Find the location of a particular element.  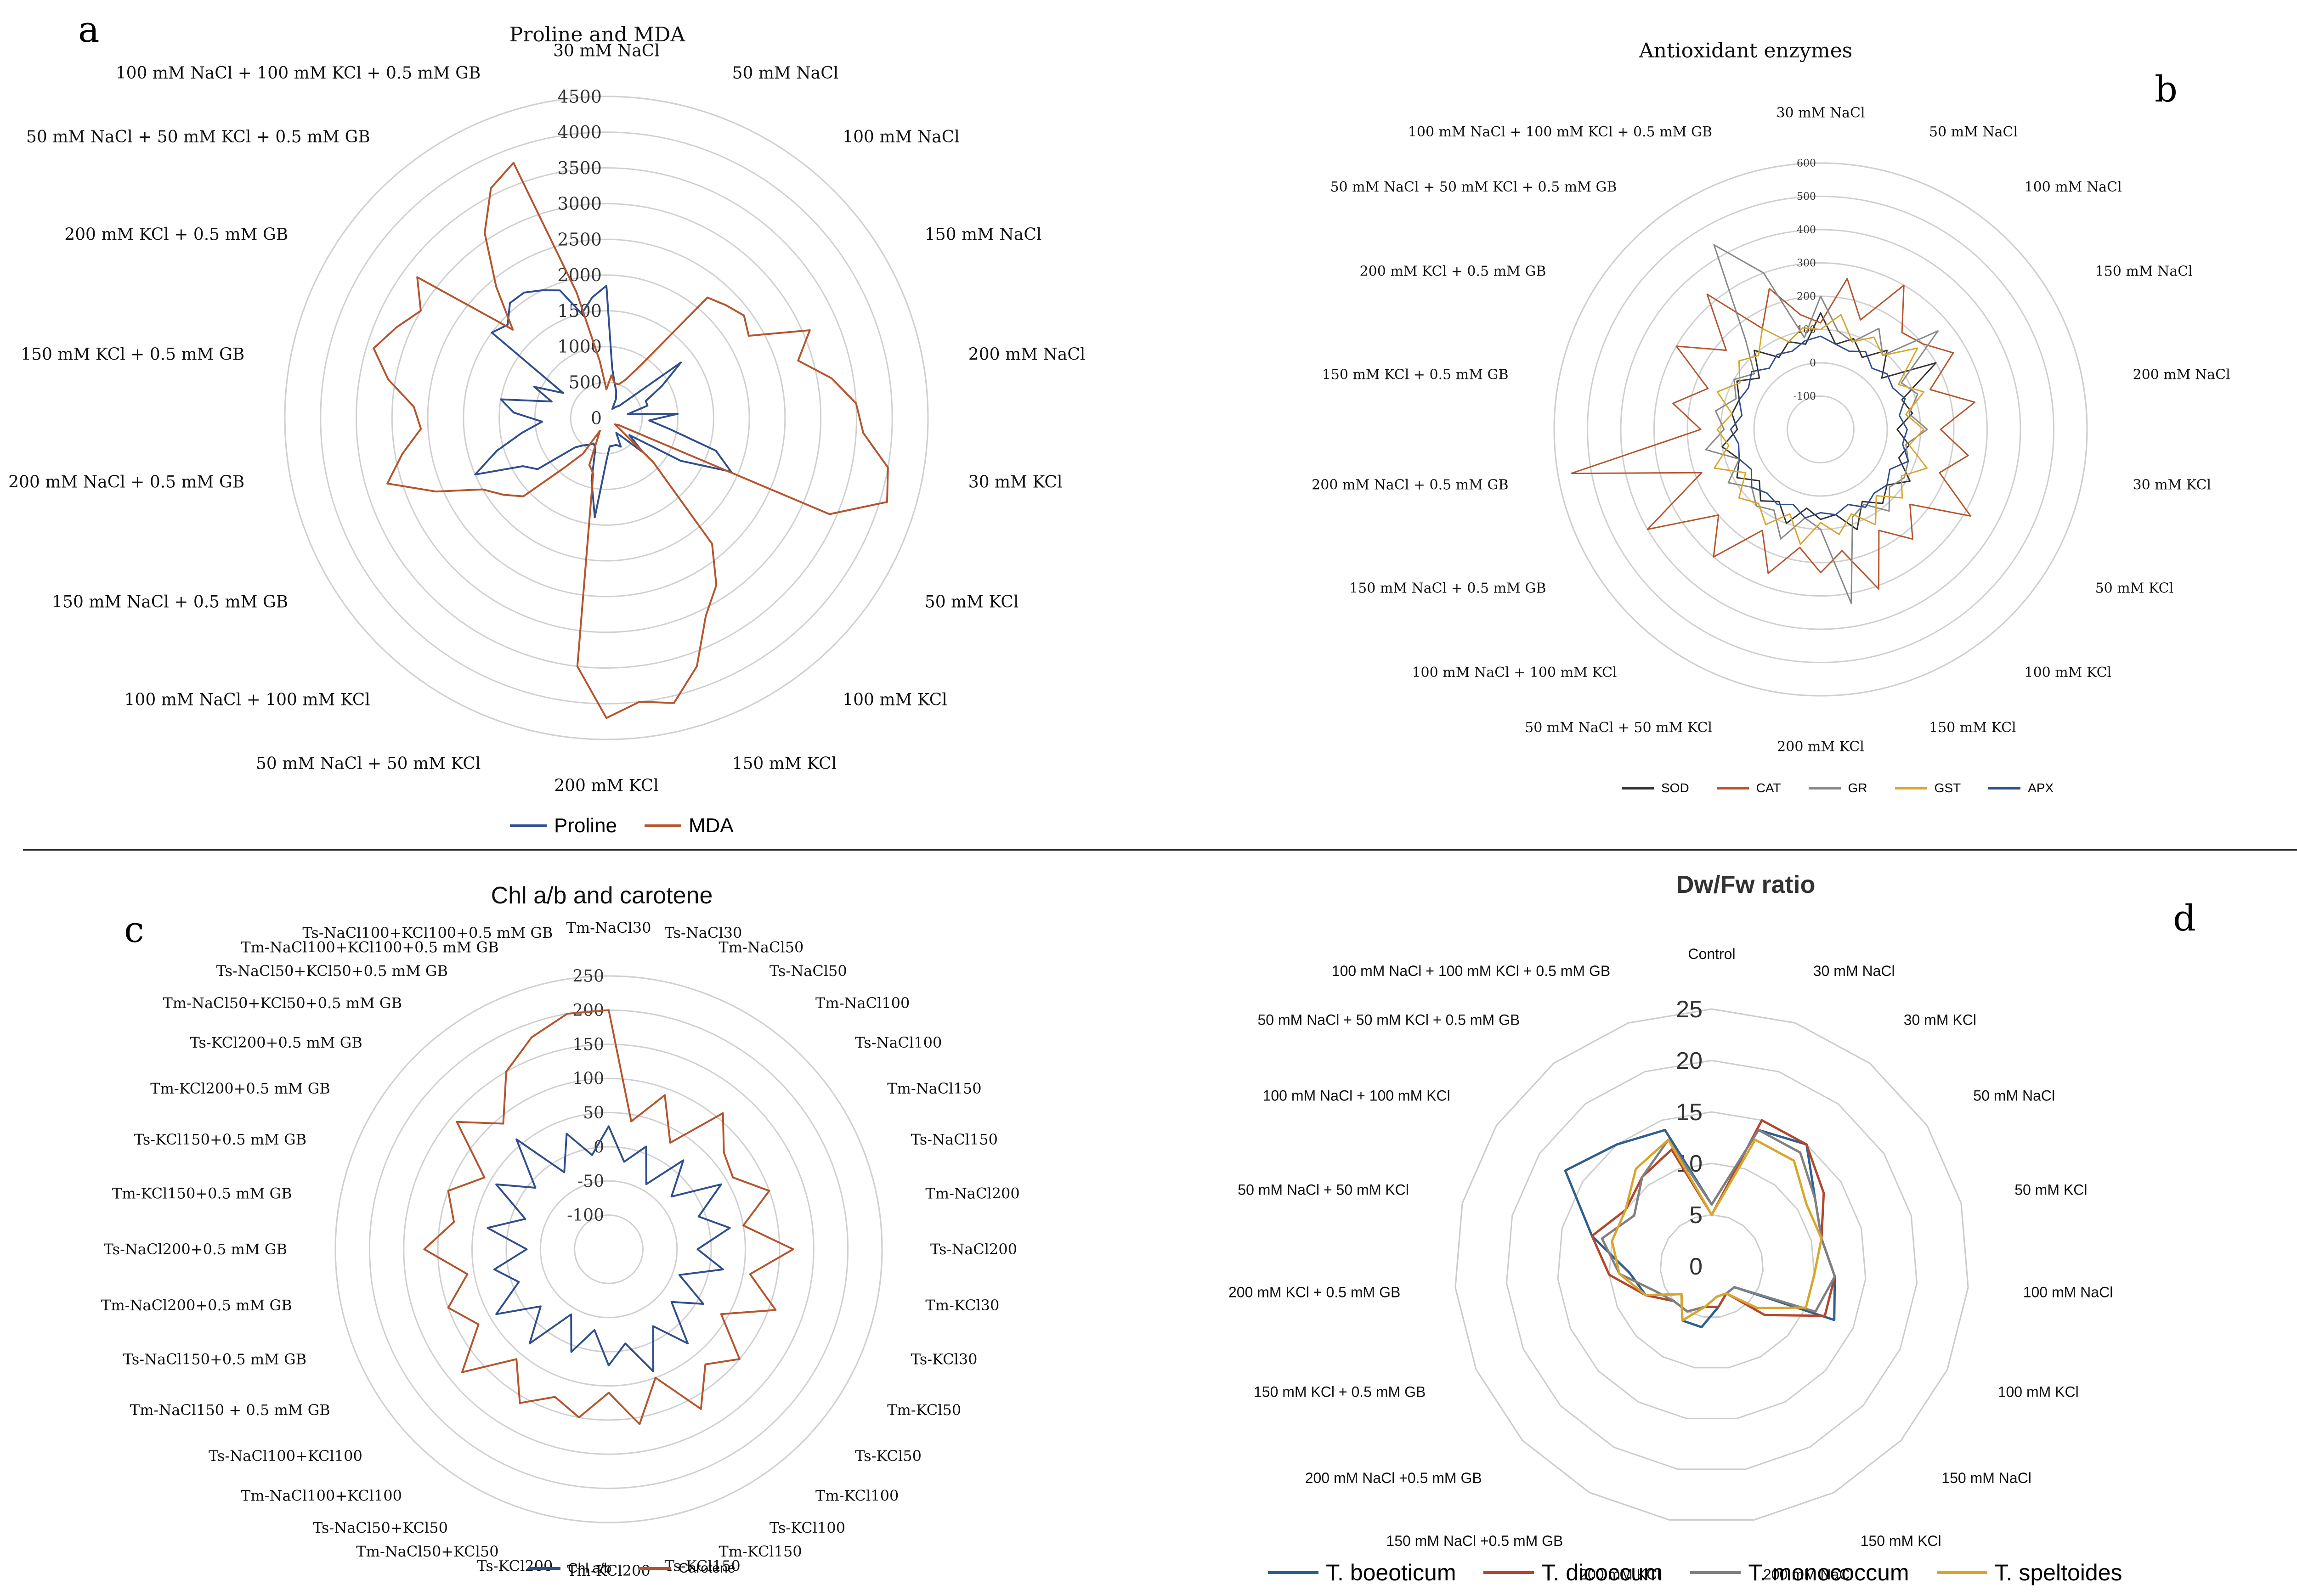

series-line-carotene is located at coordinates (608, 1217).